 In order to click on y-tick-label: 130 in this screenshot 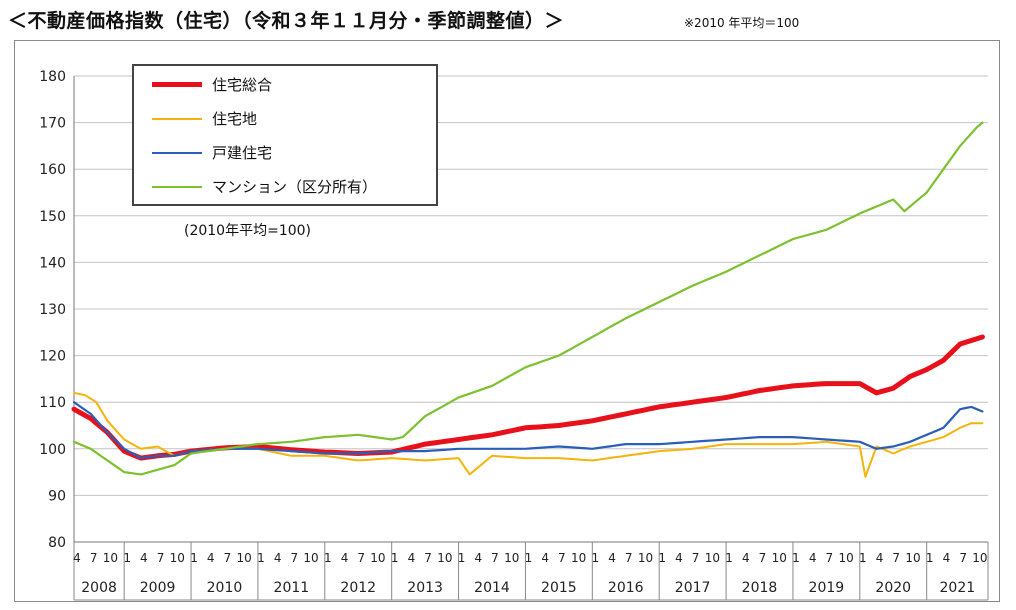, I will do `click(52, 310)`.